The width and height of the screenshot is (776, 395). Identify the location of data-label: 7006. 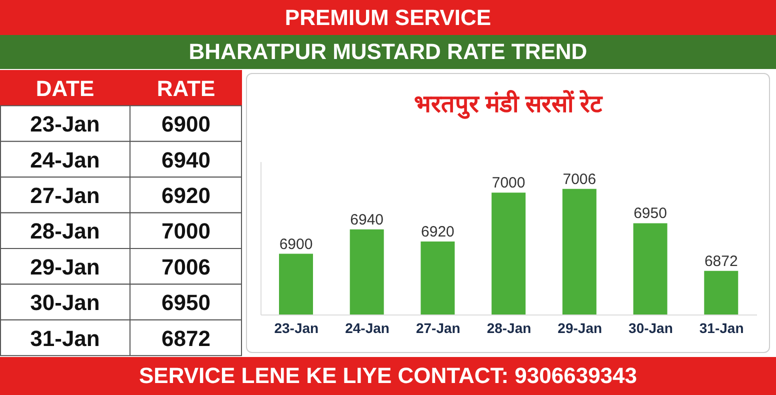
(579, 179).